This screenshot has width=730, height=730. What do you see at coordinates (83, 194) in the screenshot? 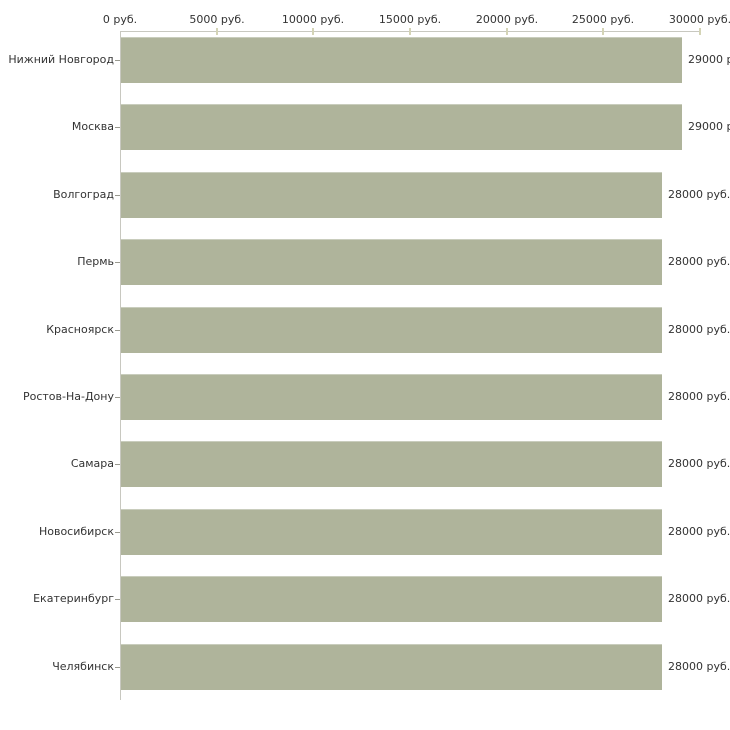
I see `category-label: Волгоград` at bounding box center [83, 194].